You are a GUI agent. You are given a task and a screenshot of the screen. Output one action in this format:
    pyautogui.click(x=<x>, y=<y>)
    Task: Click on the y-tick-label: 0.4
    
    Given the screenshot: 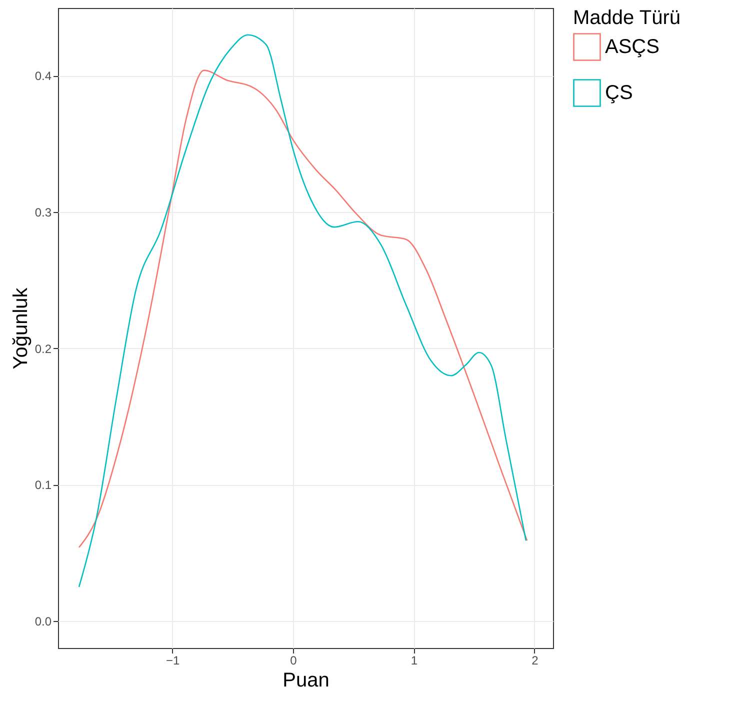 What is the action you would take?
    pyautogui.click(x=43, y=76)
    